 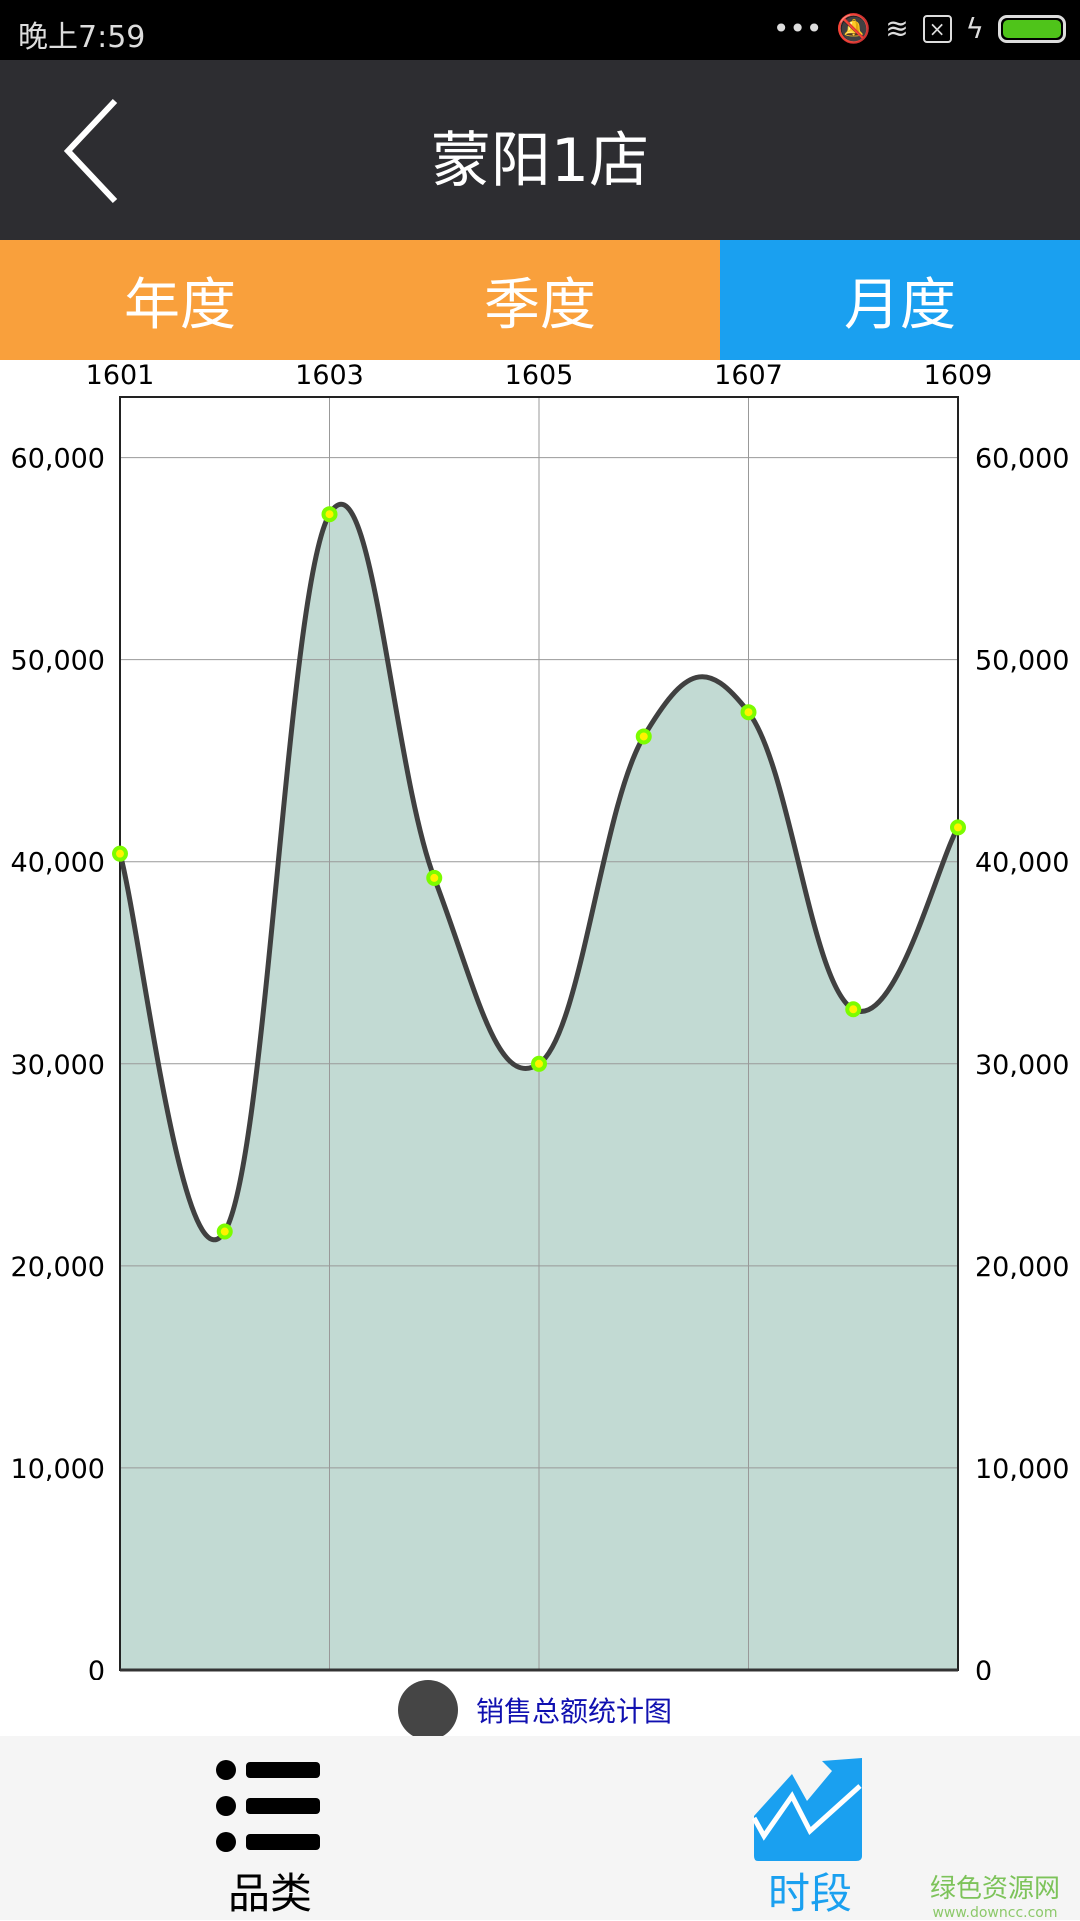 I want to click on y-tick-label-left: 10,000, so click(x=58, y=1469).